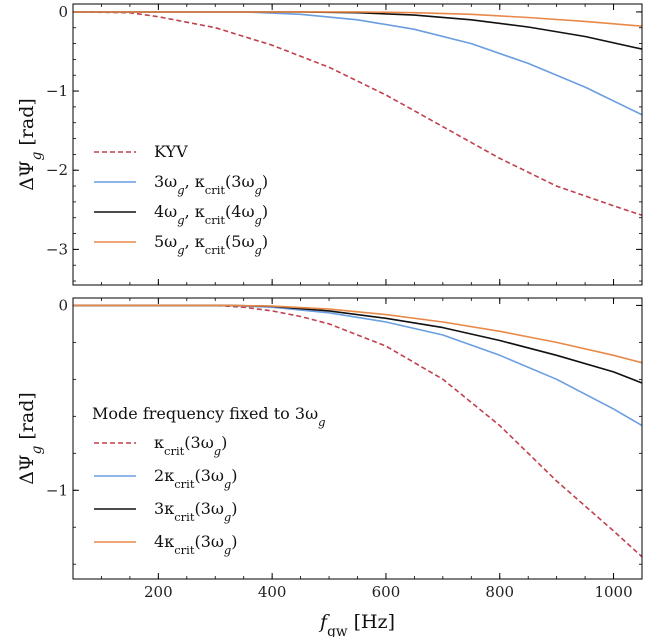  What do you see at coordinates (159, 475) in the screenshot?
I see `legend-label-part: 2` at bounding box center [159, 475].